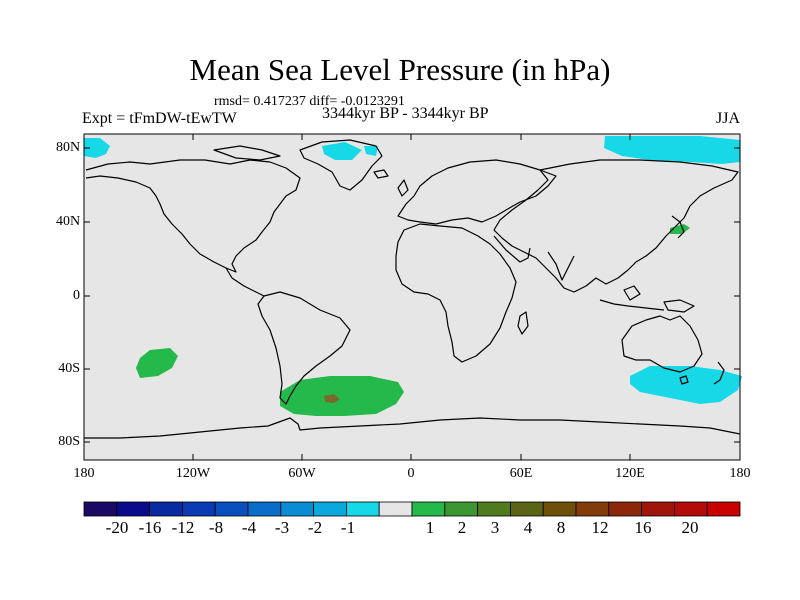 Image resolution: width=800 pixels, height=600 pixels. I want to click on anomaly-arctic-north-pacific, so click(97, 148).